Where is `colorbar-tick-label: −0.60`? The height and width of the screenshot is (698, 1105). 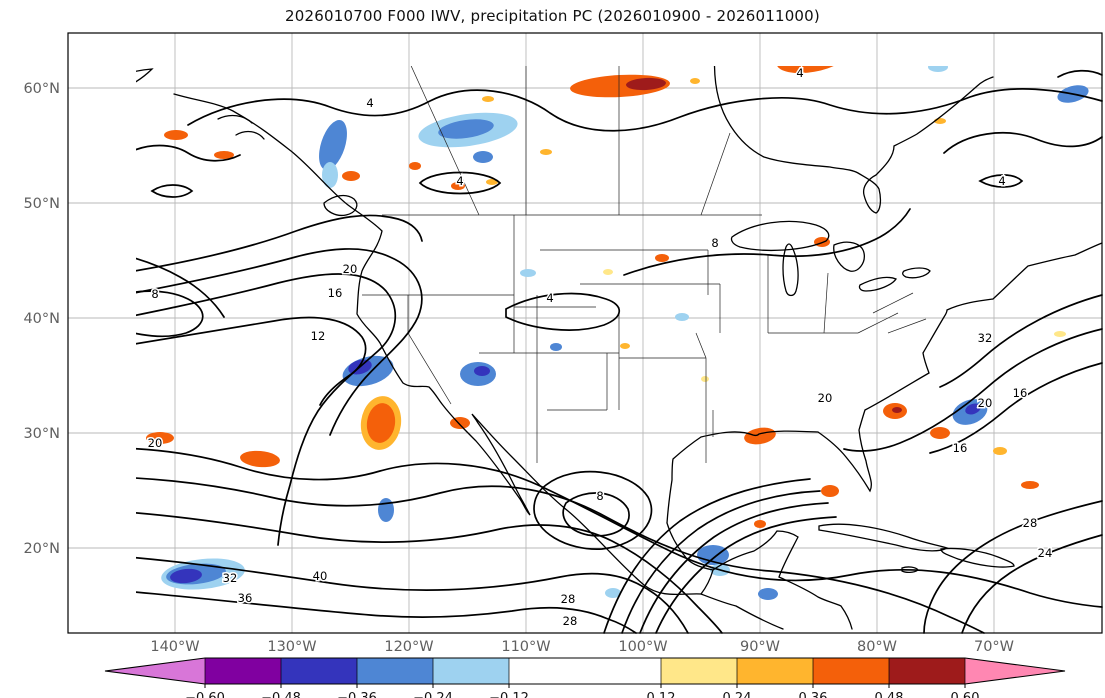
colorbar-tick-label: −0.60 is located at coordinates (205, 694).